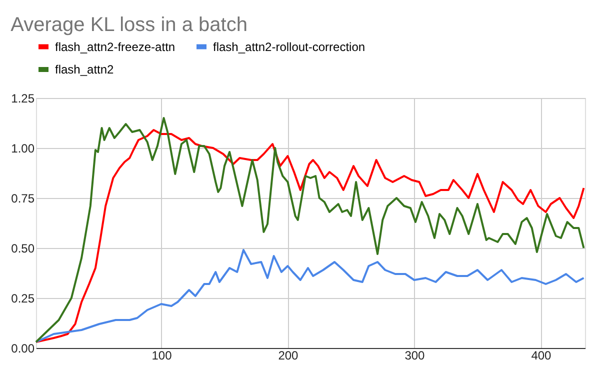  What do you see at coordinates (129, 25) in the screenshot?
I see `chart-title: Average KL loss in a batch` at bounding box center [129, 25].